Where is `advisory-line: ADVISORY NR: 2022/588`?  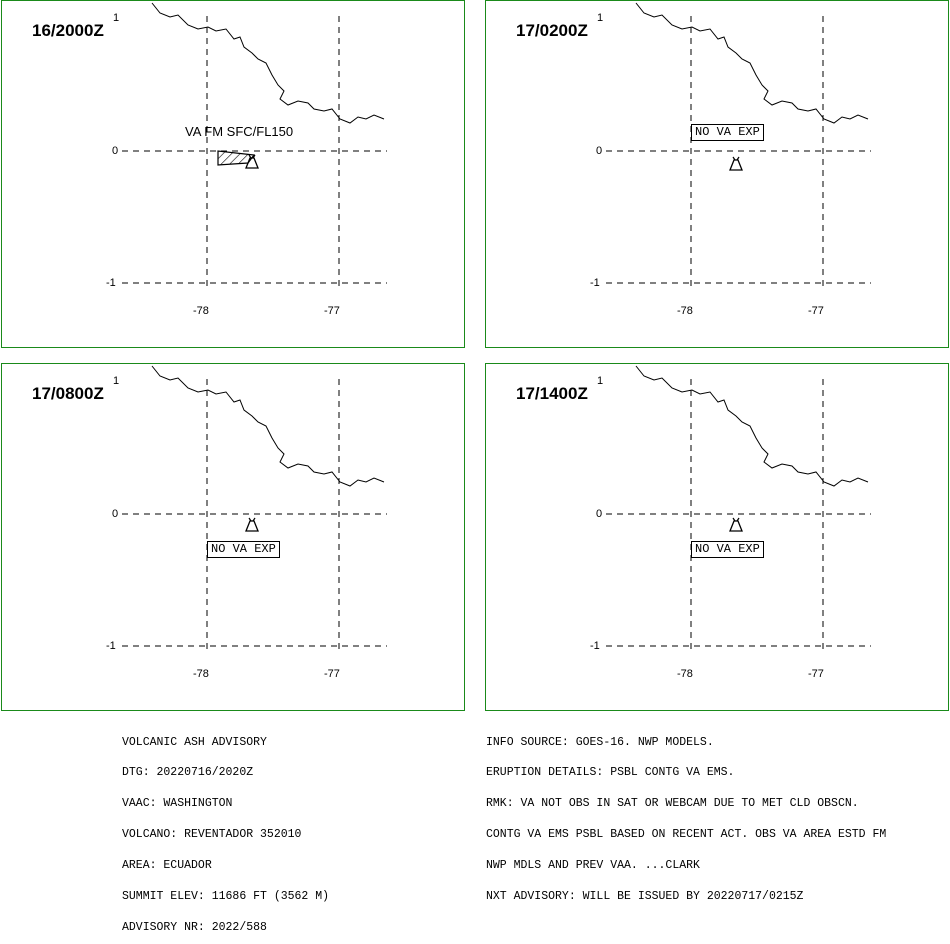
advisory-line: ADVISORY NR: 2022/588 is located at coordinates (194, 927).